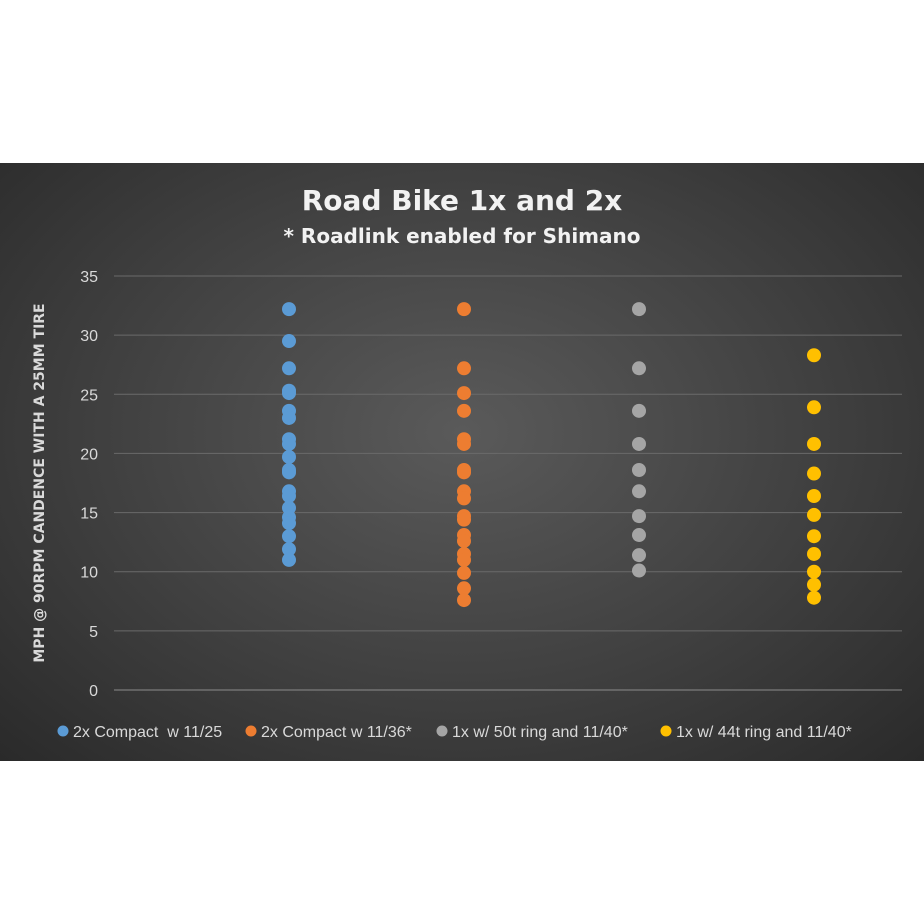 This screenshot has width=924, height=924. I want to click on legend-item: 2x Compact w 11/36*, so click(328, 732).